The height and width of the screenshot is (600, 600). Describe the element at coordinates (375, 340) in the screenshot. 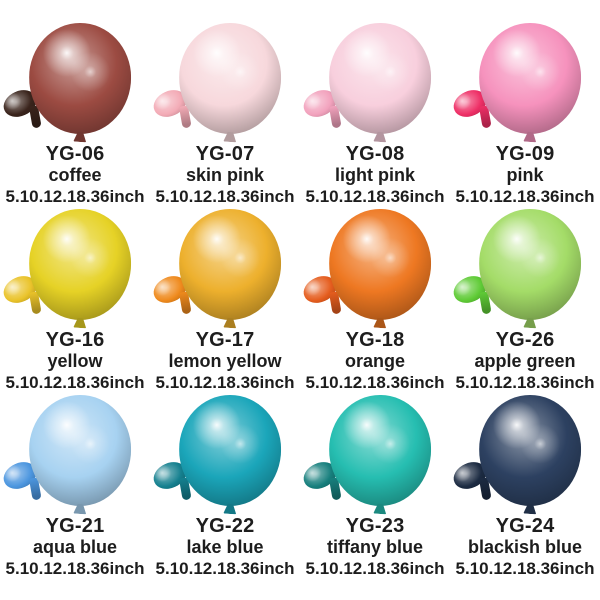

I see `product-code: YG-18` at that location.